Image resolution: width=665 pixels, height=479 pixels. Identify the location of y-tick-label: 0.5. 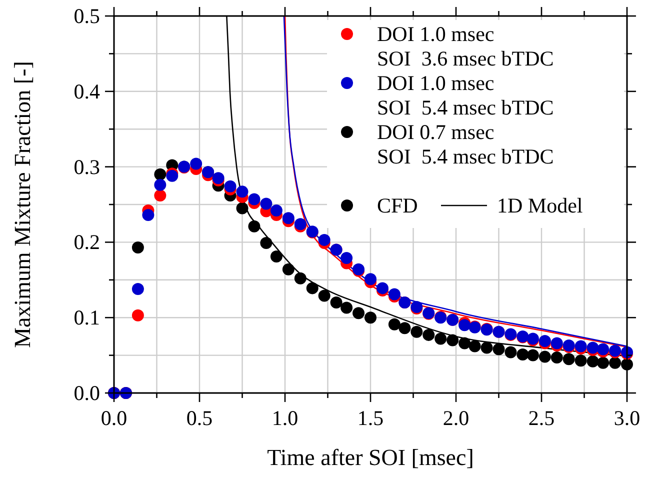
(87, 16).